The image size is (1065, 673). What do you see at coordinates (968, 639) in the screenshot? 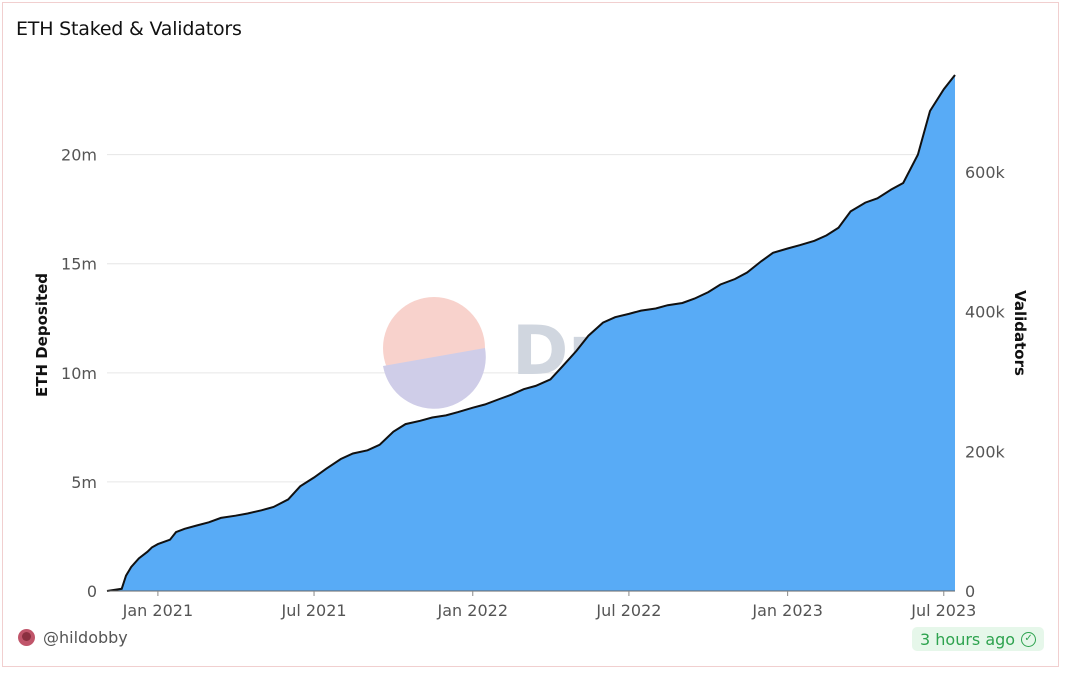
I see `updated-text: 3 hours ago` at bounding box center [968, 639].